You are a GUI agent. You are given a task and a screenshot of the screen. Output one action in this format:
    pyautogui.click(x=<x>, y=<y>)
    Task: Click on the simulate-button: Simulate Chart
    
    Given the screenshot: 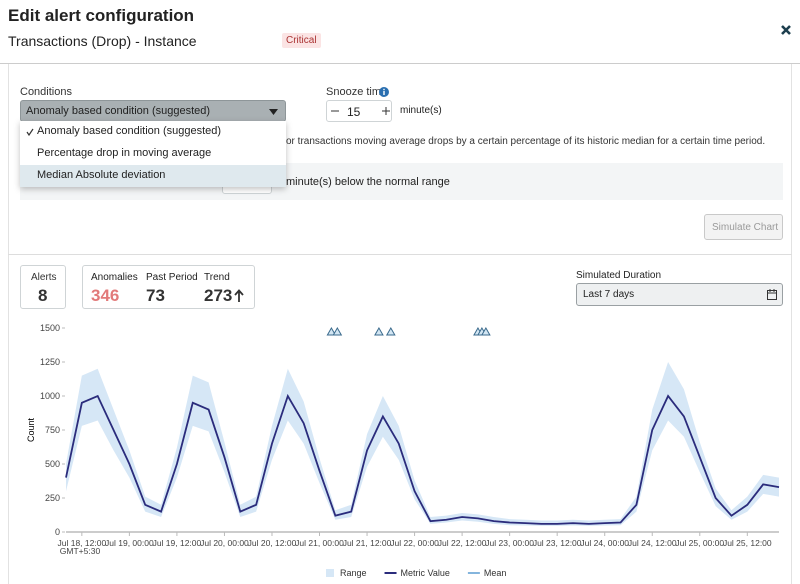 What is the action you would take?
    pyautogui.click(x=743, y=227)
    